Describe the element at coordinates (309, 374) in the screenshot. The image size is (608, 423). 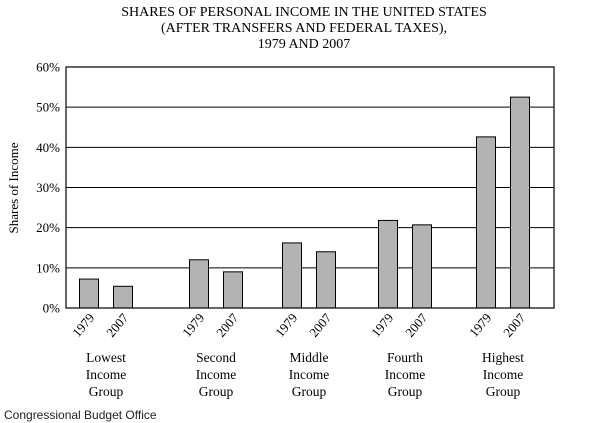
I see `group-label-3-line-2: Income` at that location.